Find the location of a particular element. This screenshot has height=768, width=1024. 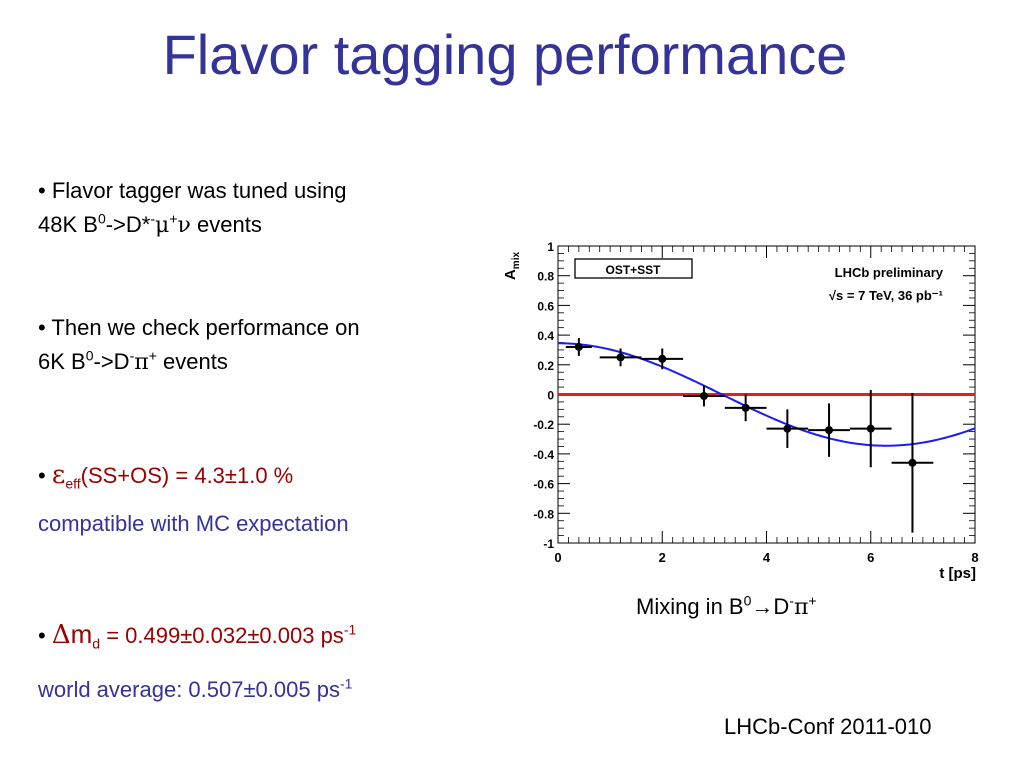

y-tick-label: 0.2 is located at coordinates (545, 366).